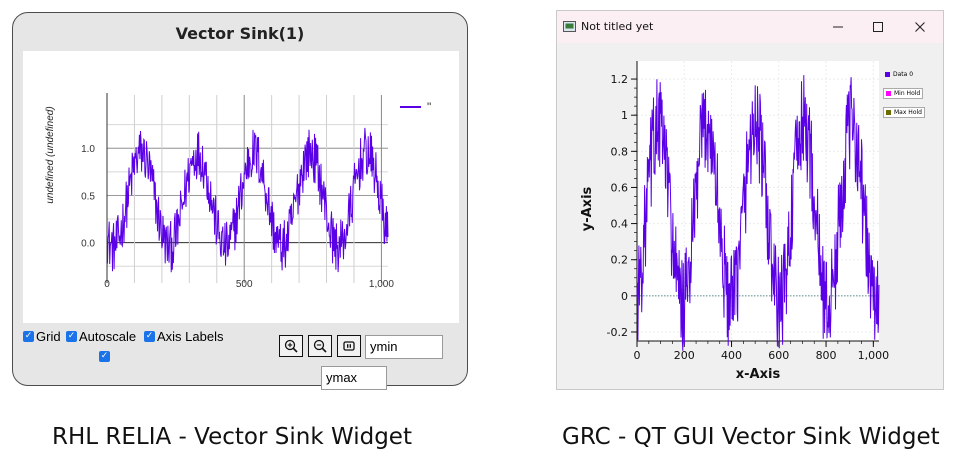 This screenshot has height=472, width=972. What do you see at coordinates (908, 112) in the screenshot?
I see `legend-label: Max Hold` at bounding box center [908, 112].